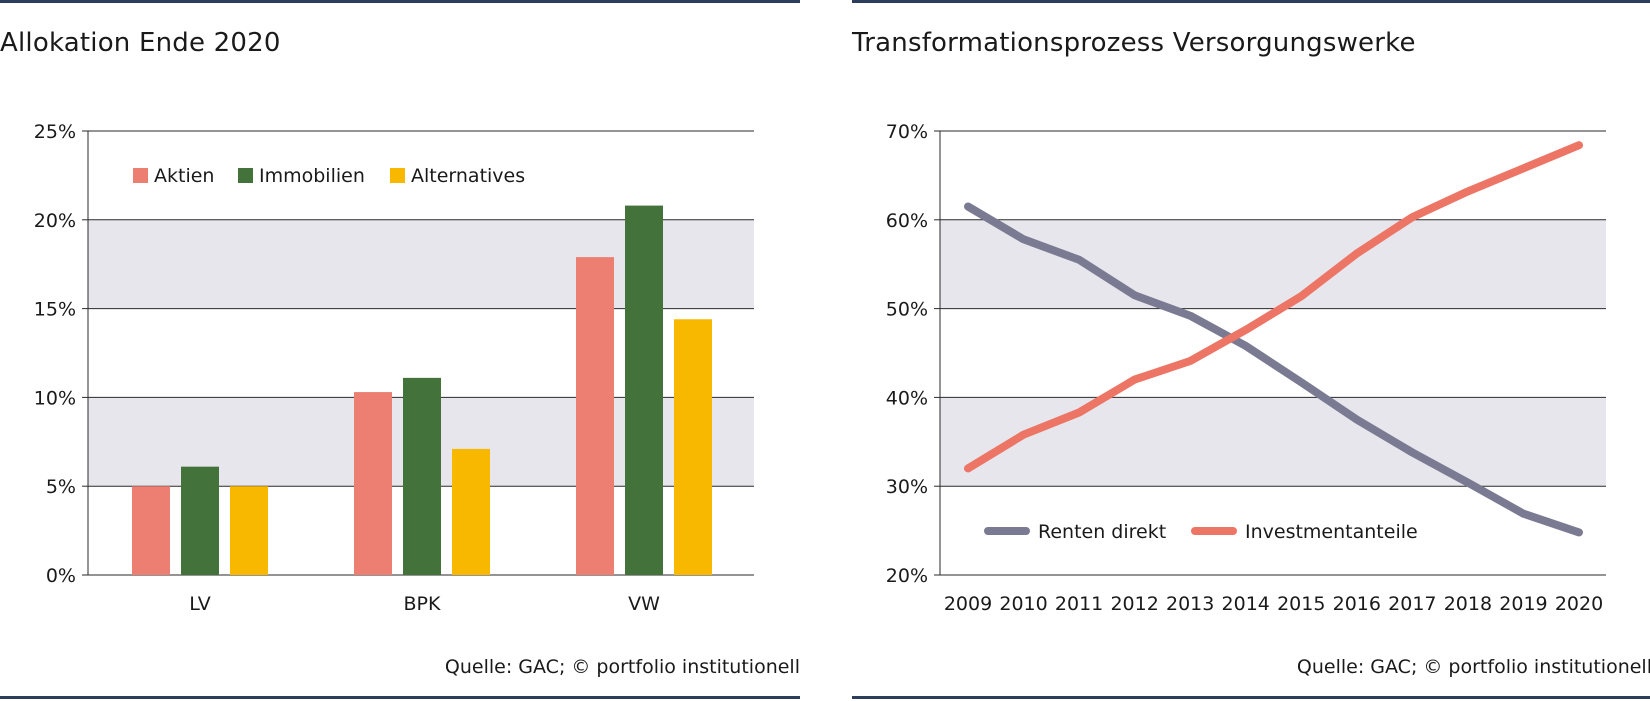 Image resolution: width=1650 pixels, height=701 pixels. What do you see at coordinates (1468, 604) in the screenshot?
I see `x-tick-label: 2018` at bounding box center [1468, 604].